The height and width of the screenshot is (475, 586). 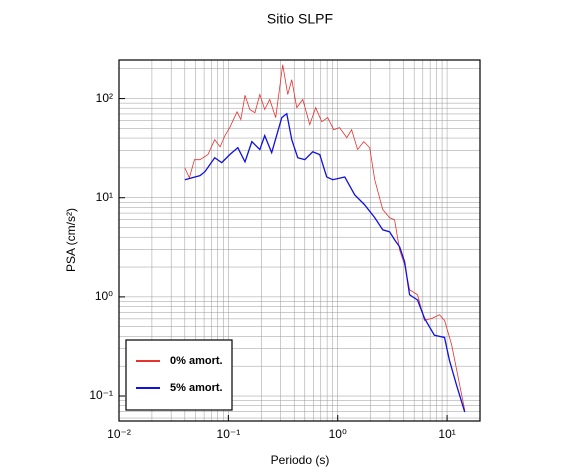 I want to click on y-tick-label: 10², so click(x=104, y=98).